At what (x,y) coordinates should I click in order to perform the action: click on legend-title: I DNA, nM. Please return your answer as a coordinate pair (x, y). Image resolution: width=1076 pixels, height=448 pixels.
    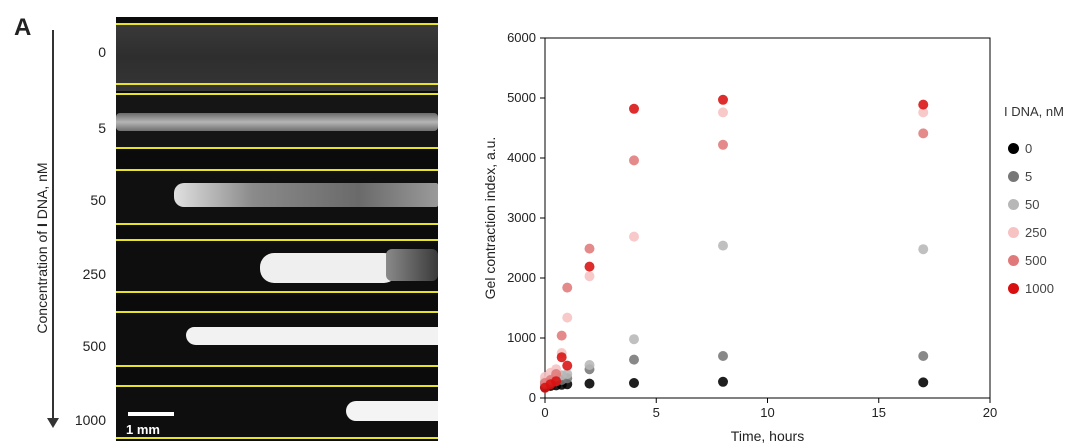
    Looking at the image, I should click on (1034, 111).